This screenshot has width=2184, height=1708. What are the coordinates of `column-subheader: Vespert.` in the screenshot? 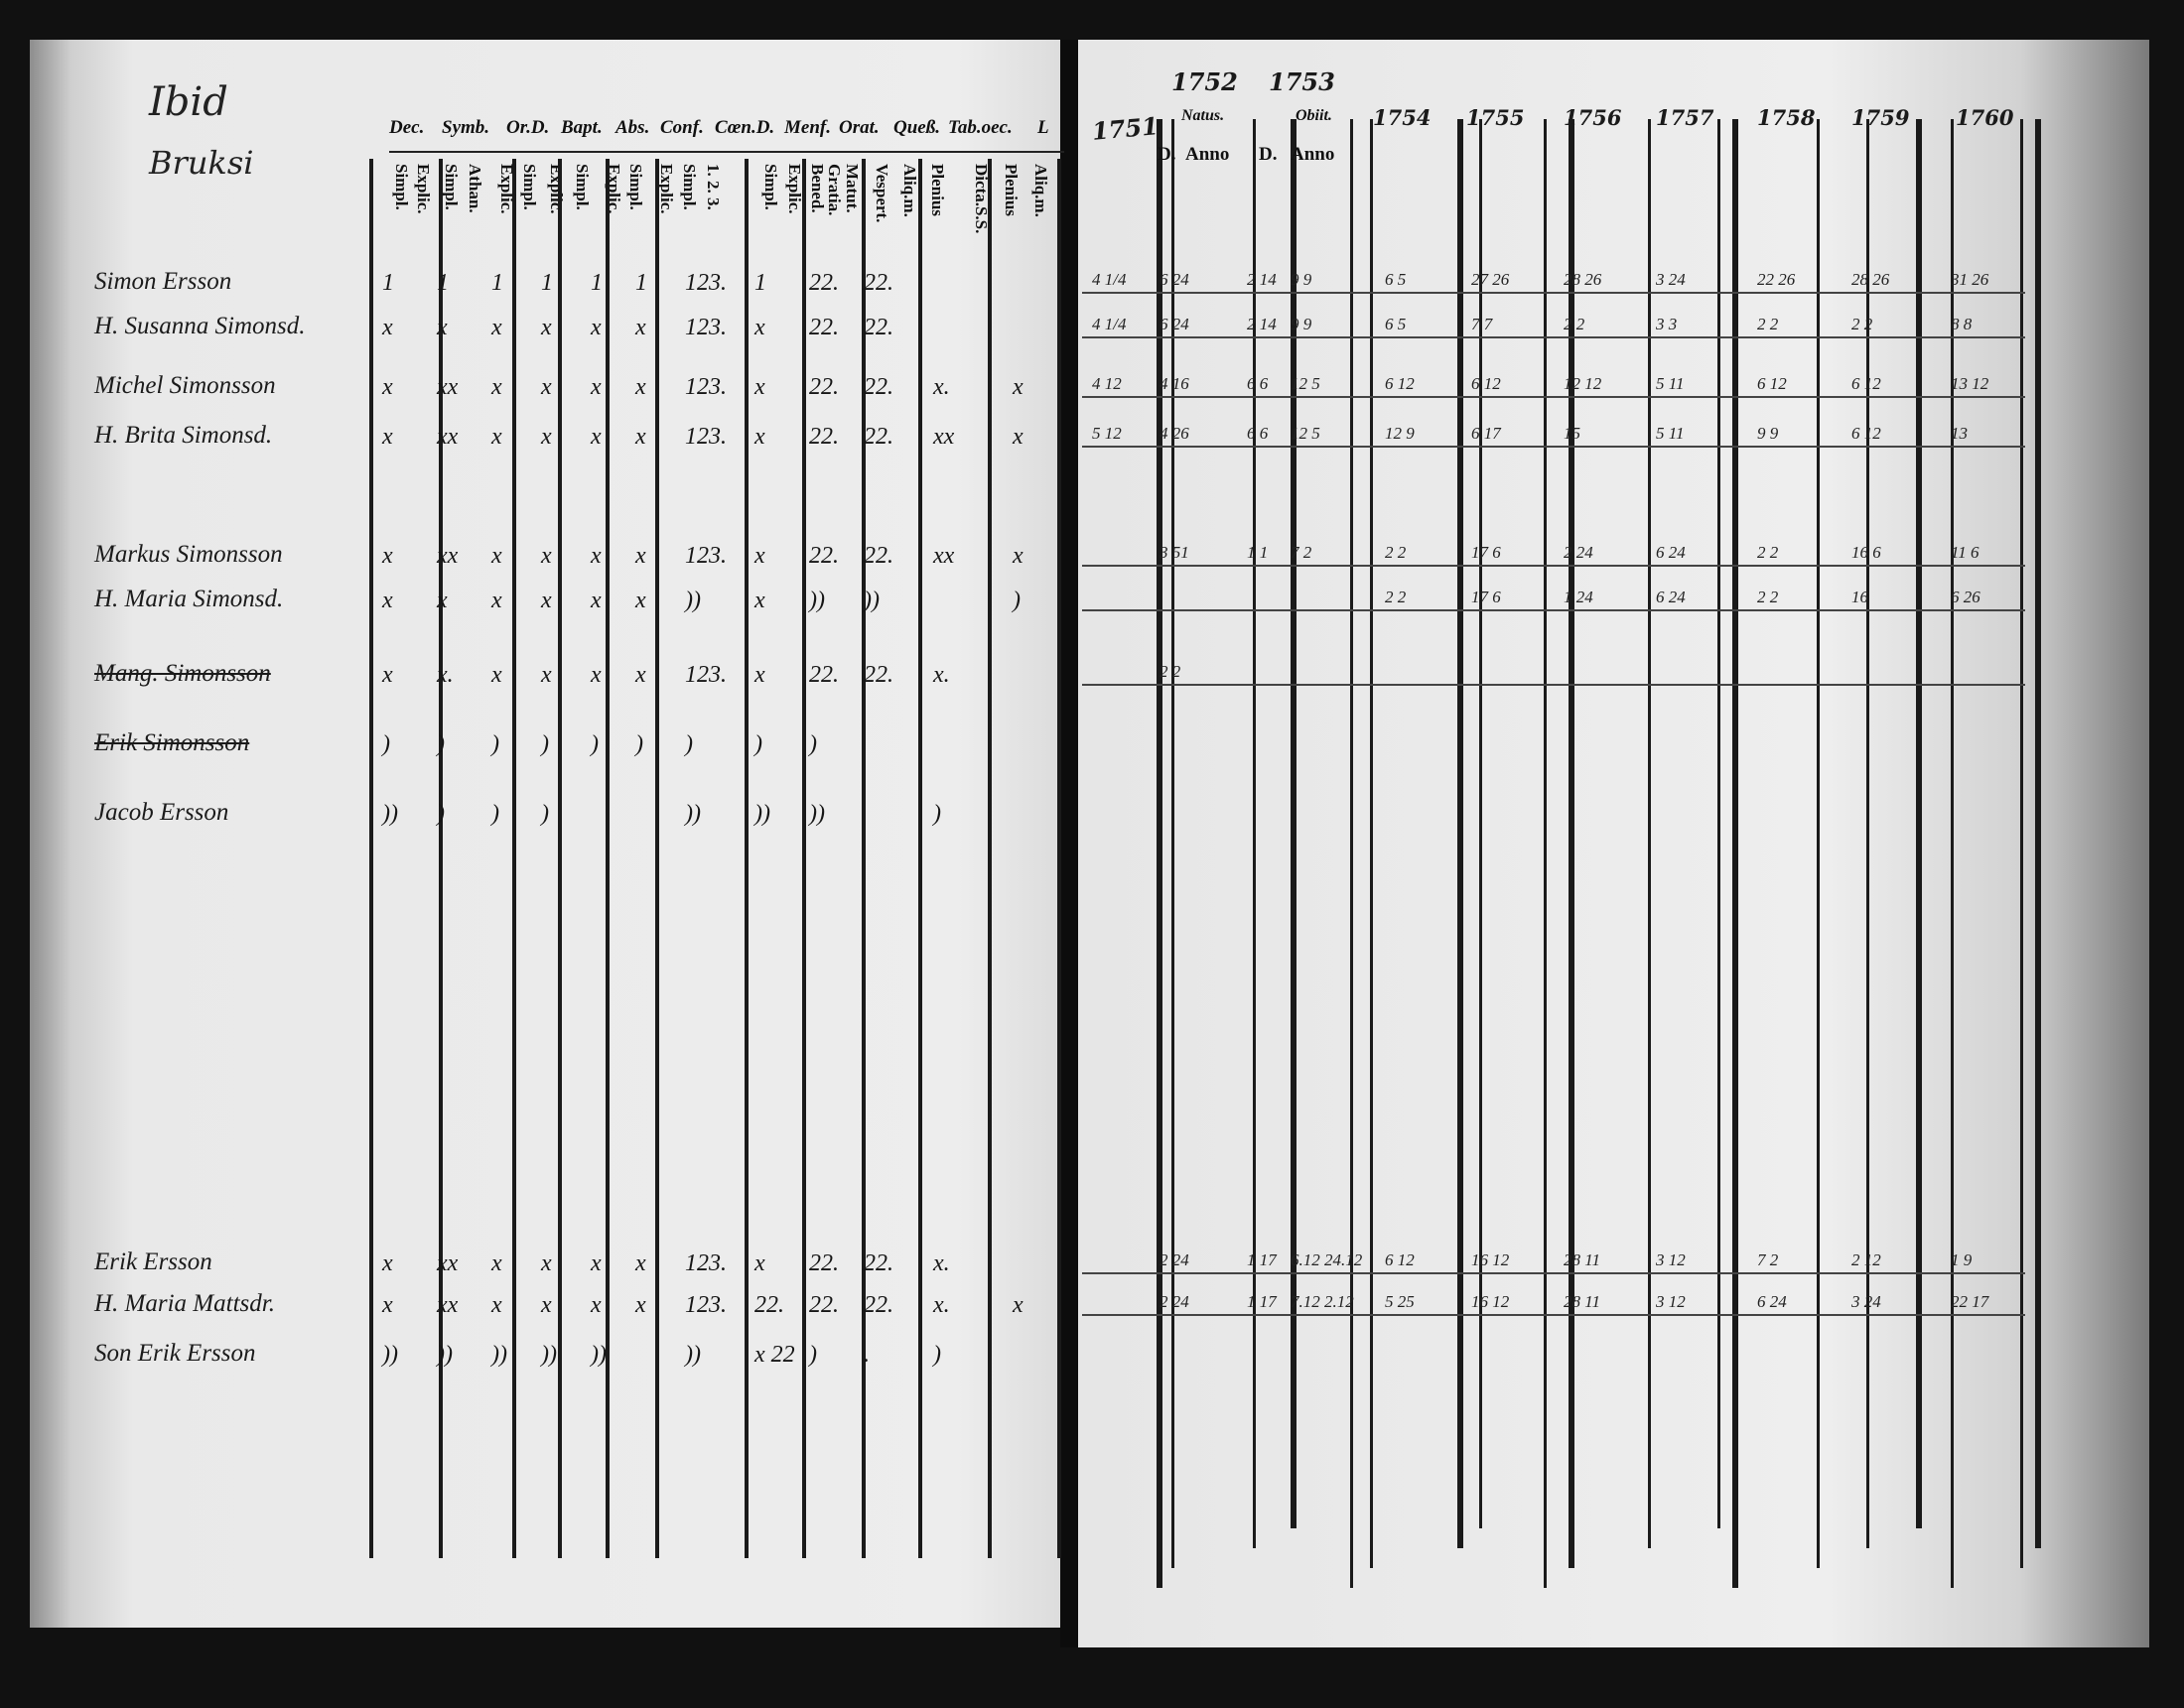 It's located at (882, 194).